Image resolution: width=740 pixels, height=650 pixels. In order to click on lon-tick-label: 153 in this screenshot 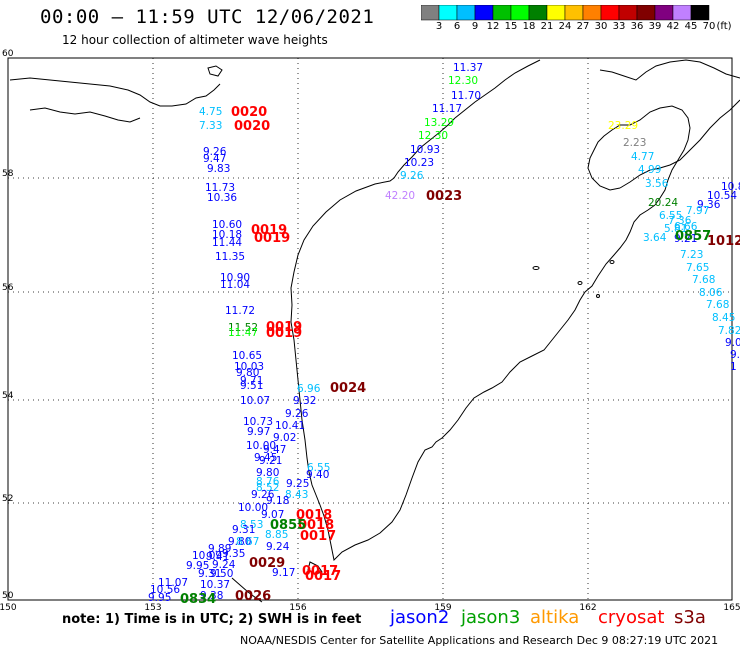, I will do `click(152, 608)`.